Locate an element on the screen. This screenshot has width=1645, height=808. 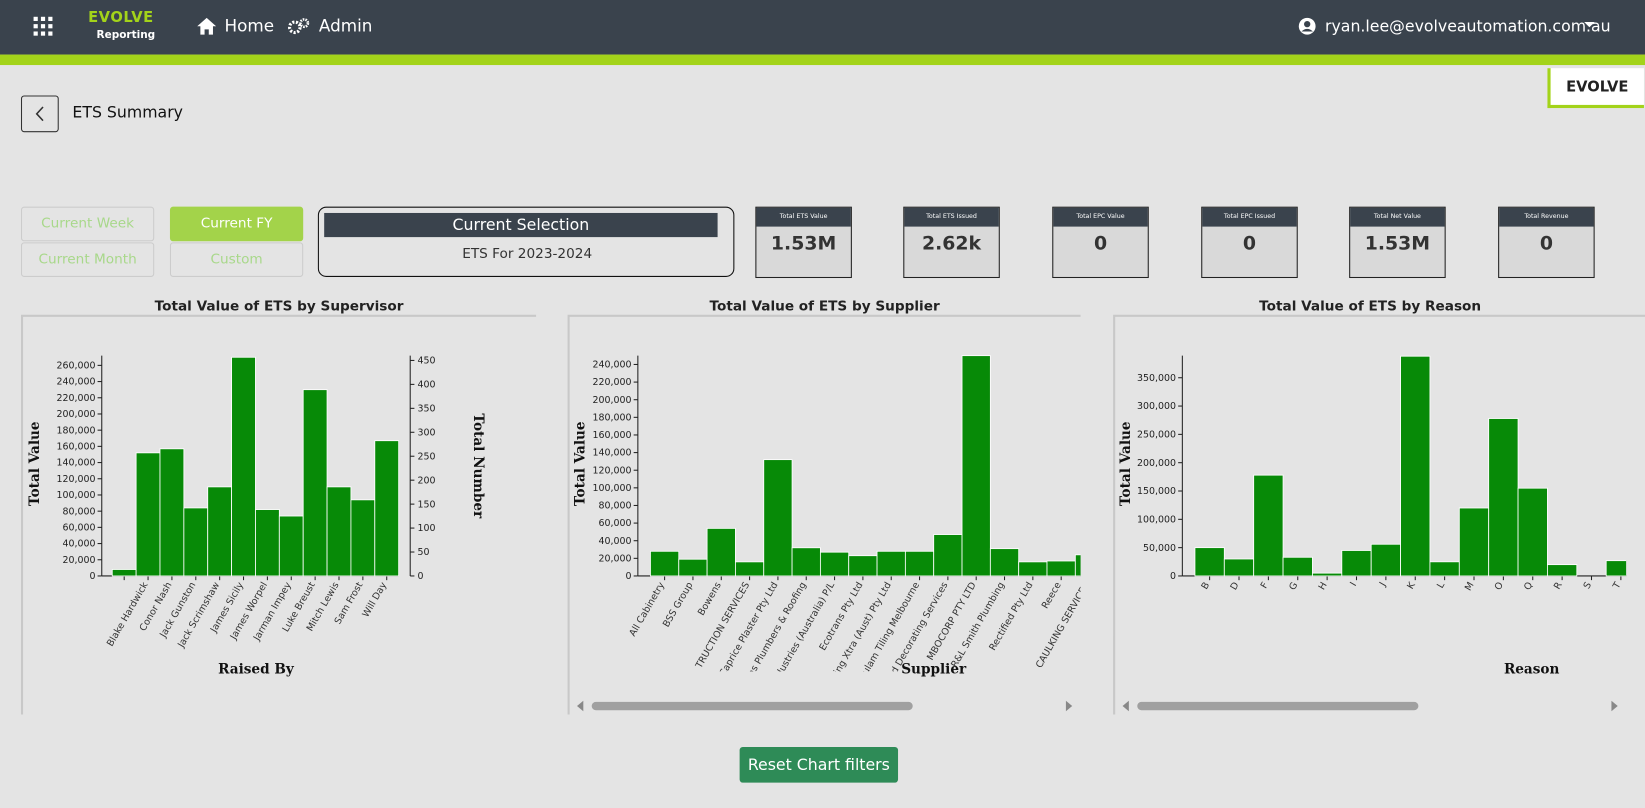
x-tick-label: R is located at coordinates (1558, 586).